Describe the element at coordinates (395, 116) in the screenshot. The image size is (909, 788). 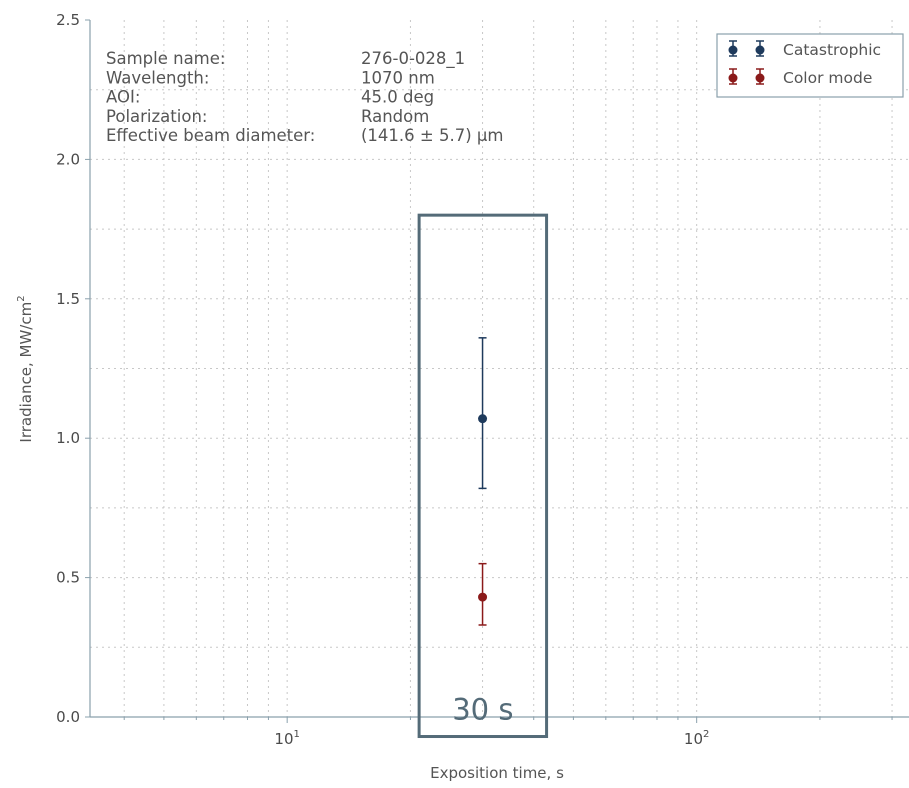
I see `sample-info-value: Random` at that location.